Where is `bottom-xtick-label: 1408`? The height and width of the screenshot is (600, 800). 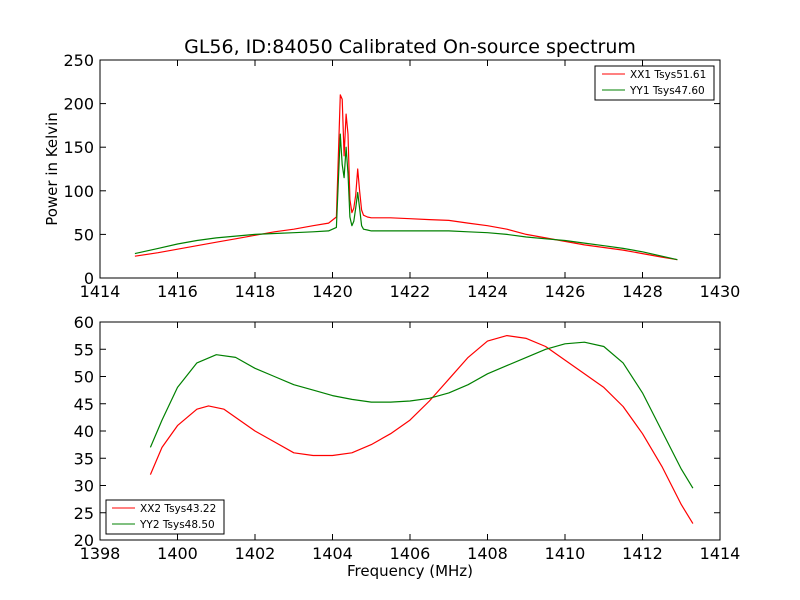 bottom-xtick-label: 1408 is located at coordinates (487, 553).